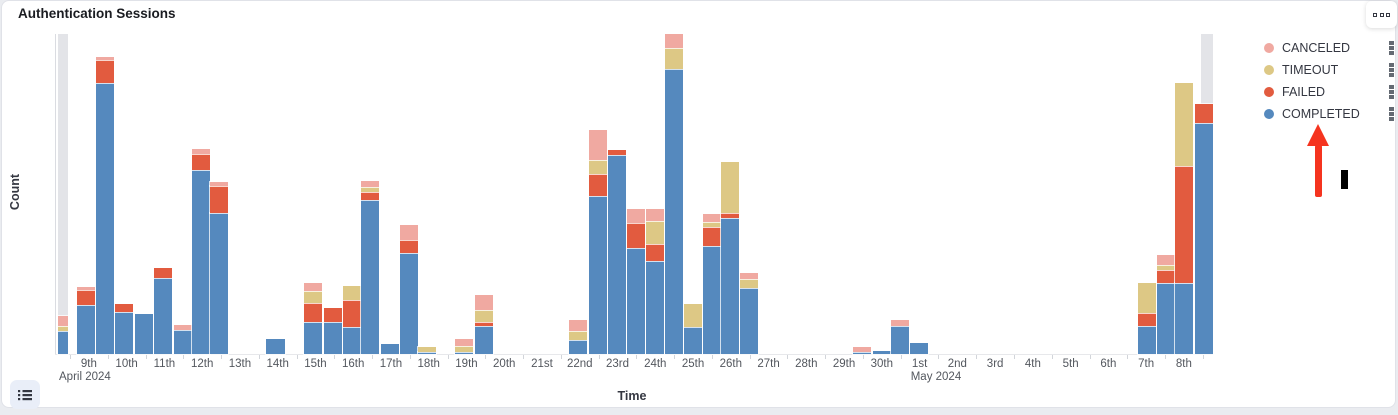 This screenshot has height=415, width=1398. Describe the element at coordinates (1330, 92) in the screenshot. I see `legend-item-failed: FAILED` at that location.